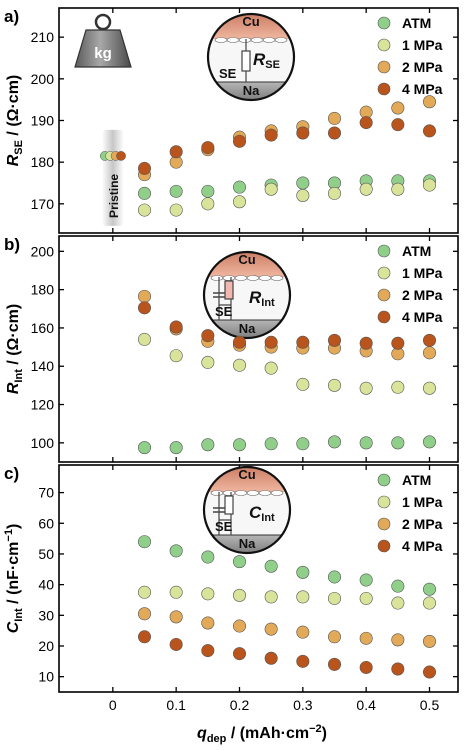 This screenshot has height=750, width=468. What do you see at coordinates (247, 295) in the screenshot?
I see `cell-schematic-icon: Cu SE Na RInt` at bounding box center [247, 295].